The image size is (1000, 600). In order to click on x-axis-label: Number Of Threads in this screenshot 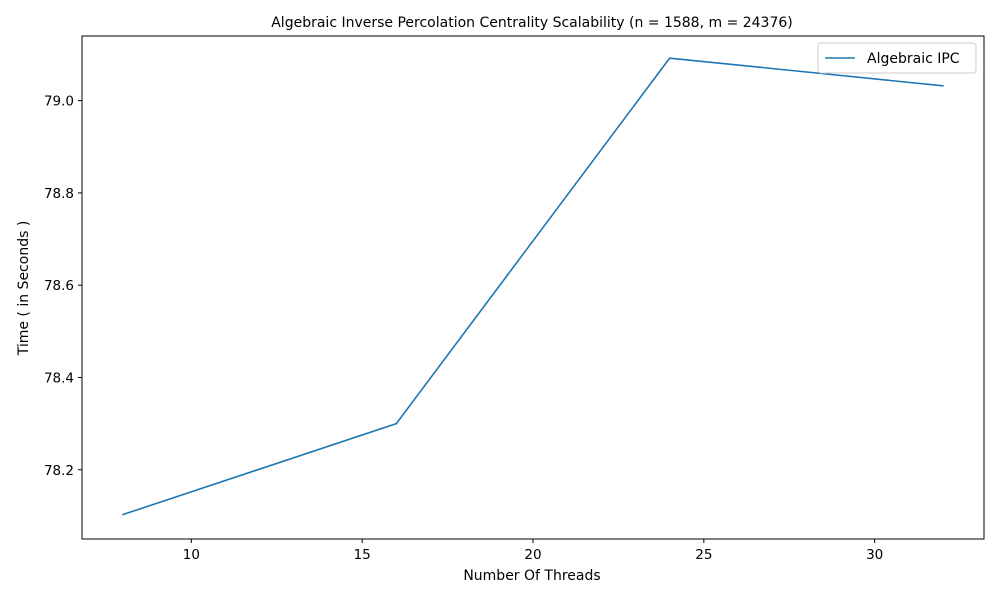, I will do `click(531, 576)`.